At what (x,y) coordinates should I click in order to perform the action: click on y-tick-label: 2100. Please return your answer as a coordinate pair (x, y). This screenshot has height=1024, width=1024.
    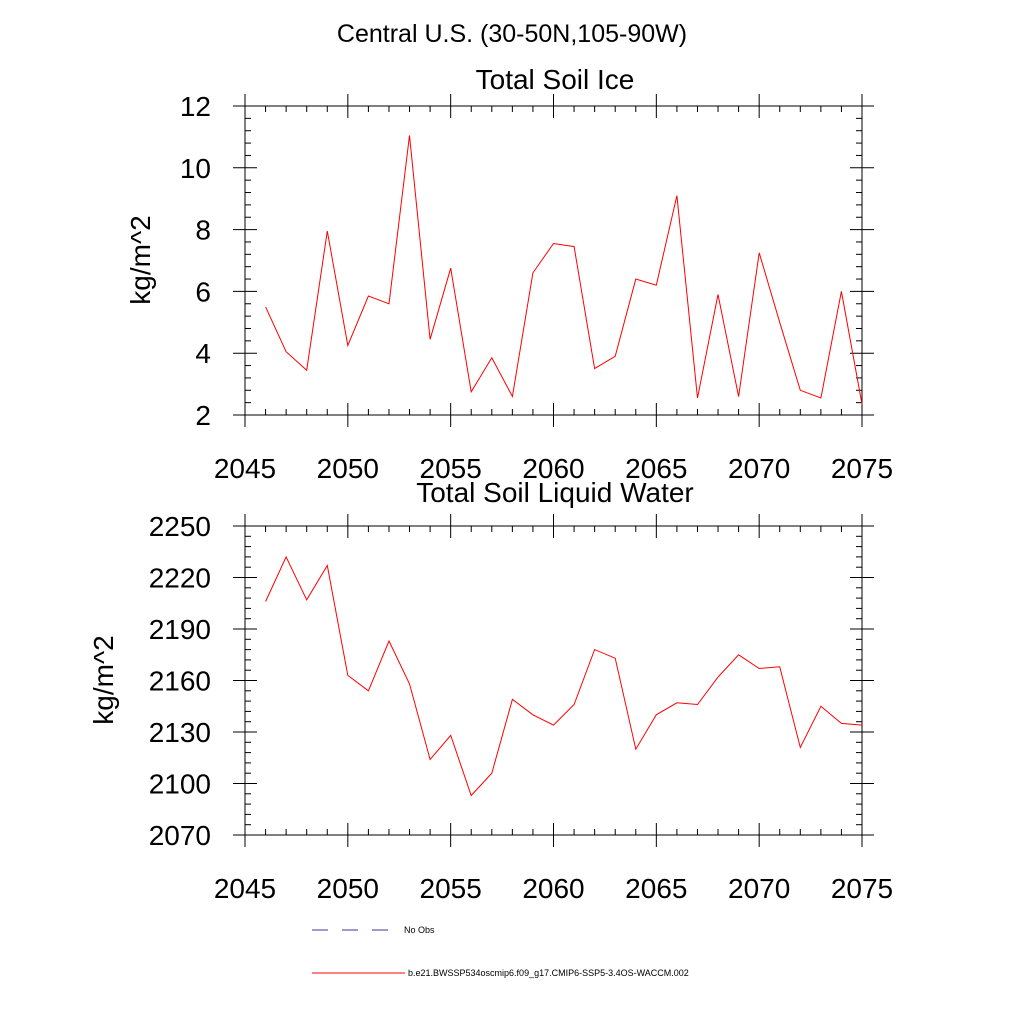
    Looking at the image, I should click on (180, 784).